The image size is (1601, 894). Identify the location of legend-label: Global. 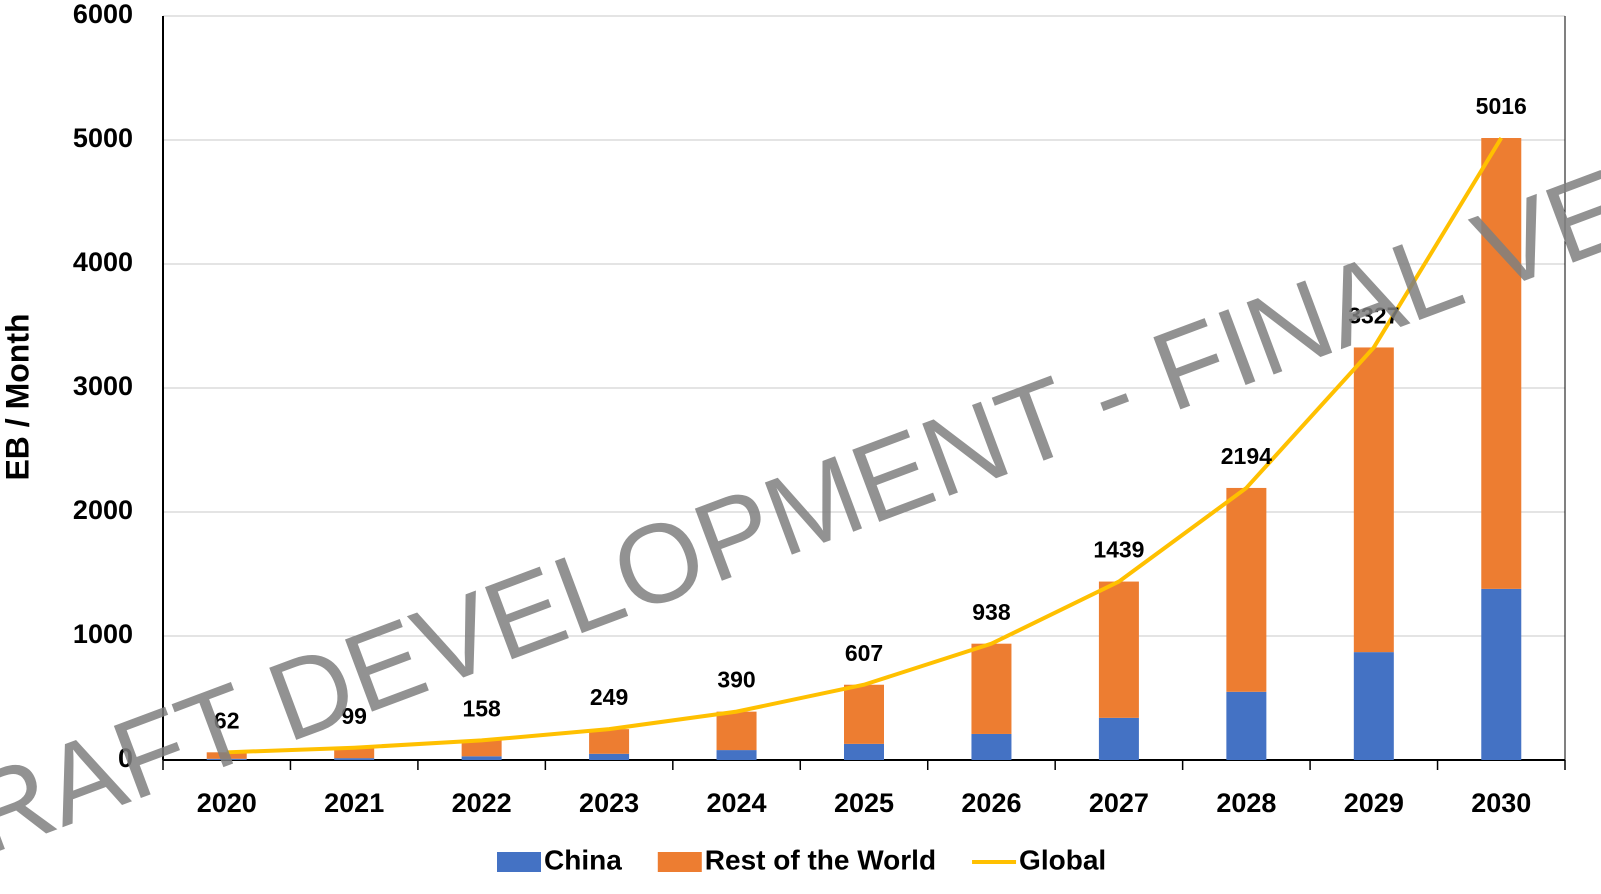
(1062, 859).